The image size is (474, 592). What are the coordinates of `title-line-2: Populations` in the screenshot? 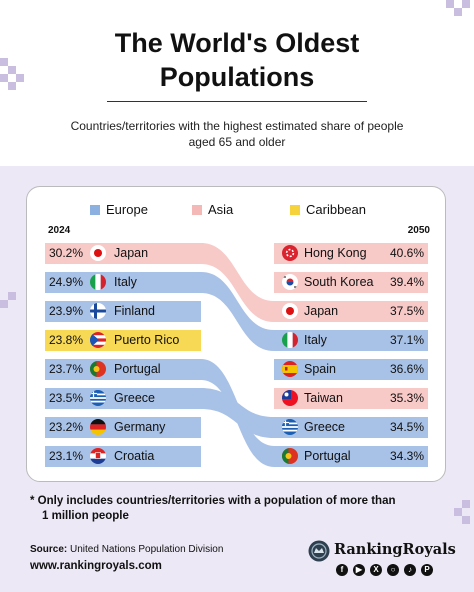 It's located at (237, 77).